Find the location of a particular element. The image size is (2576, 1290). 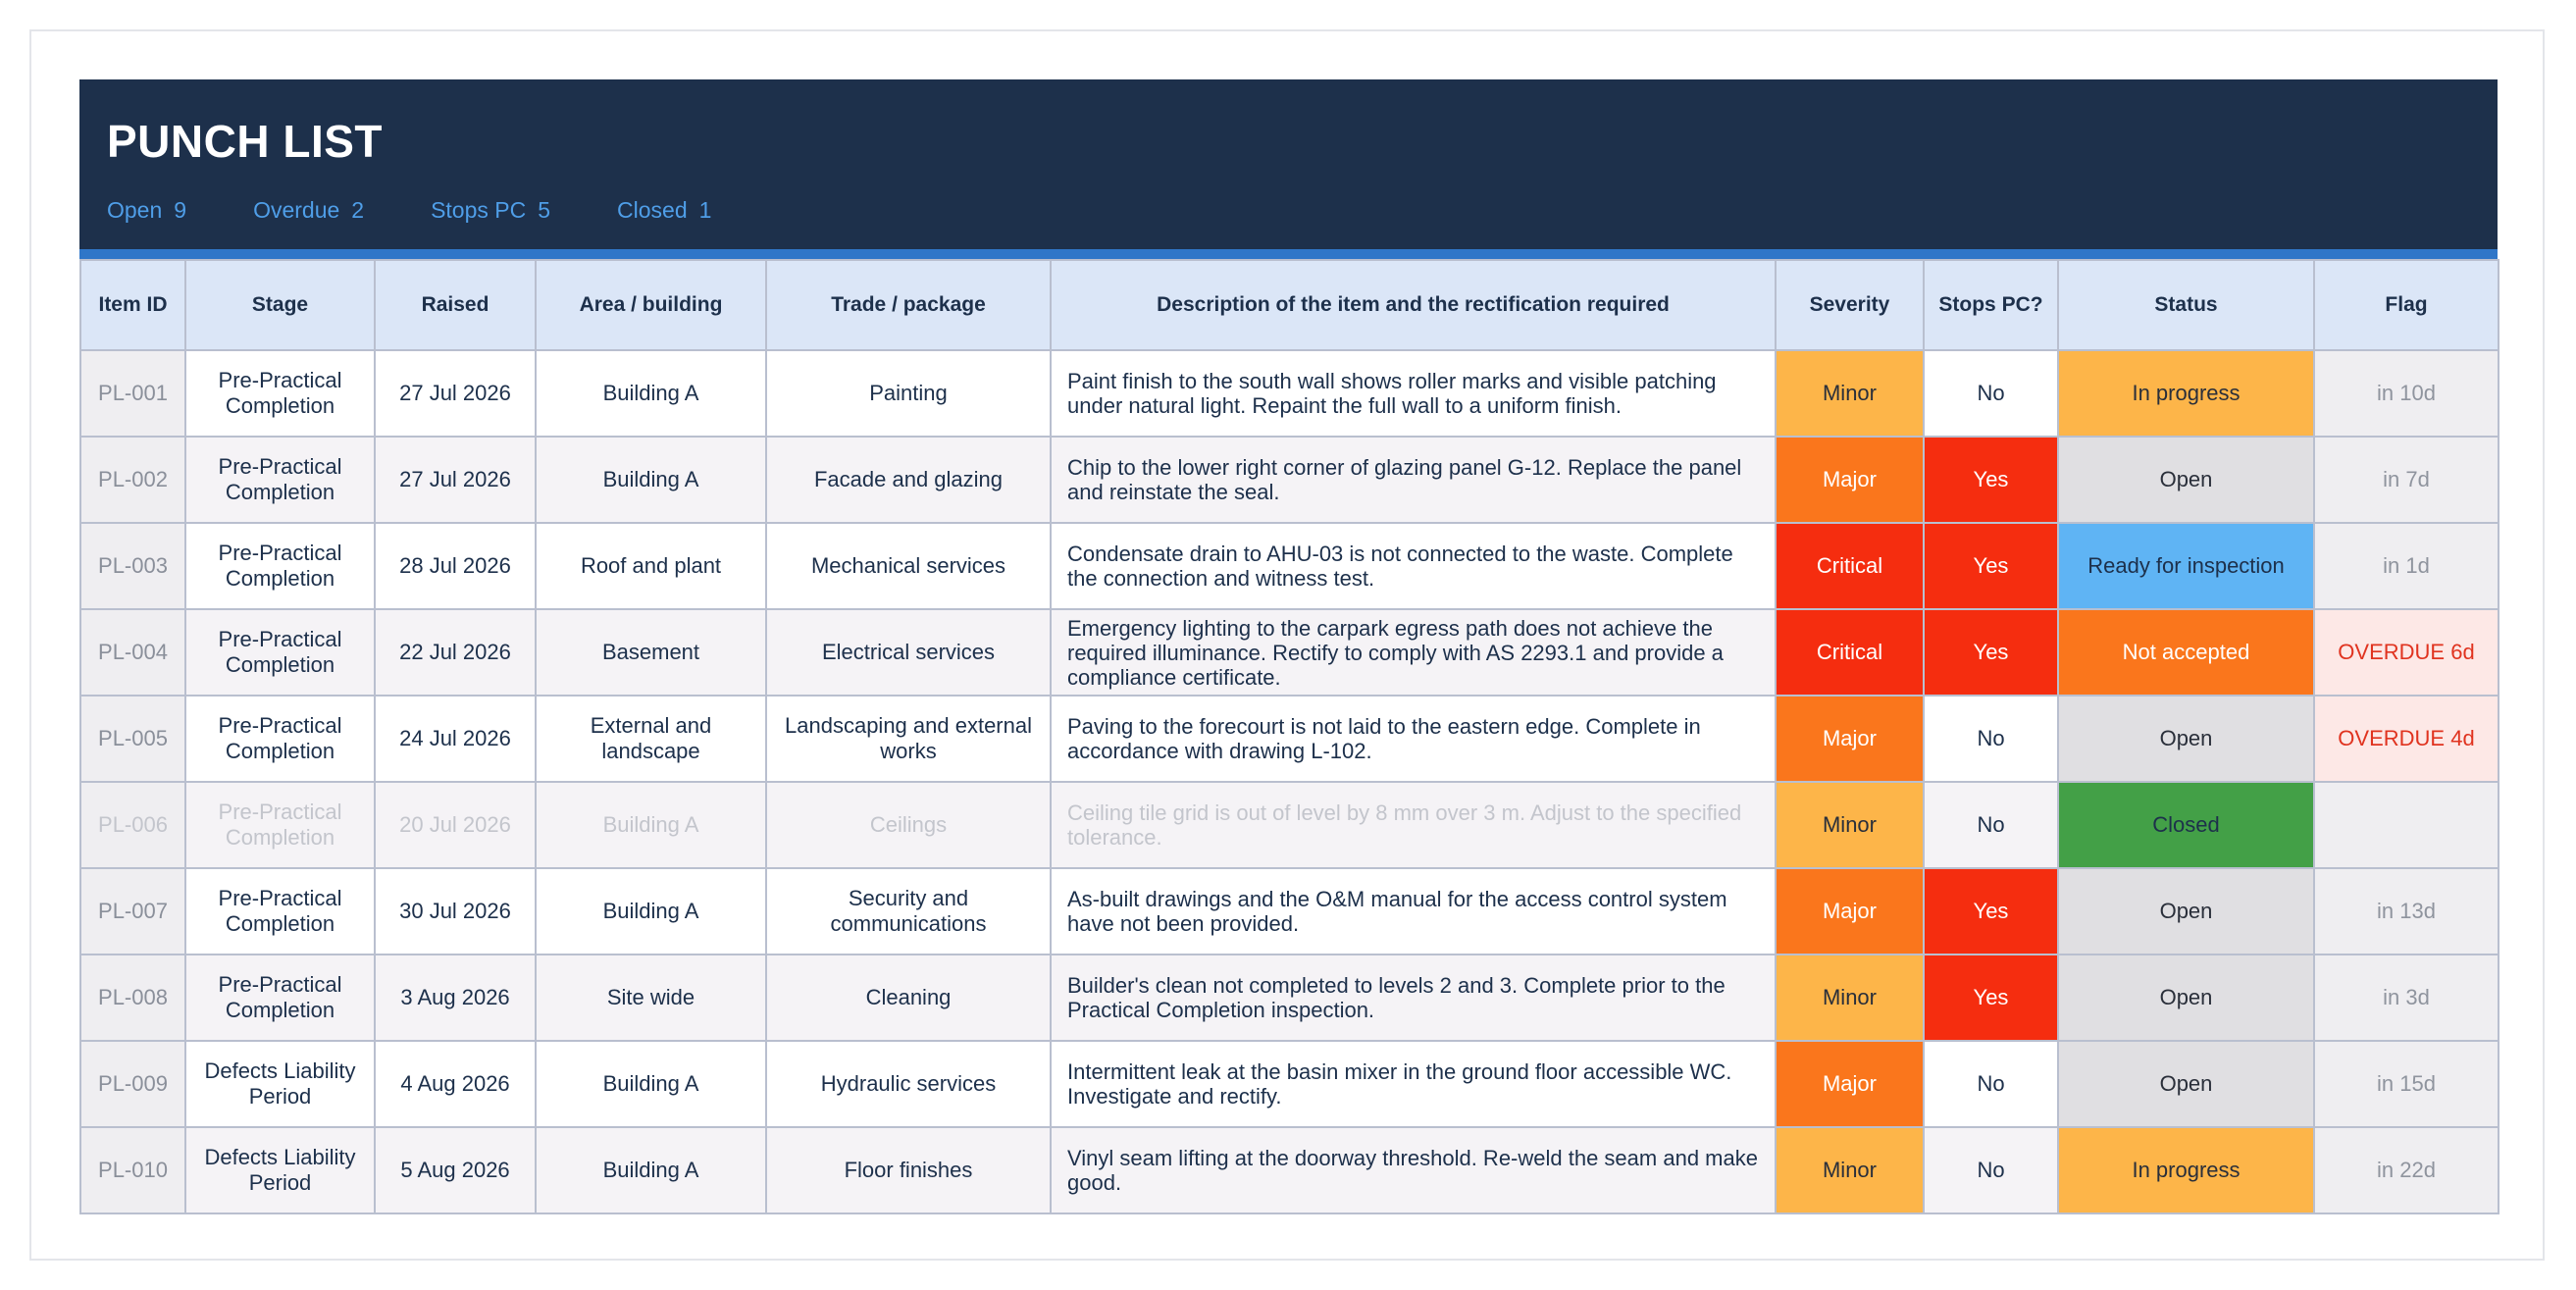

cell-area: Site wide is located at coordinates (651, 998).